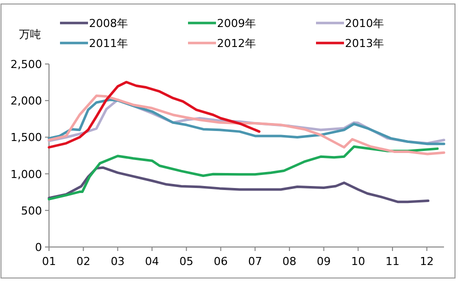 This screenshot has width=460, height=282. Describe the element at coordinates (26, 174) in the screenshot. I see `y-tick-label: 1,000` at that location.